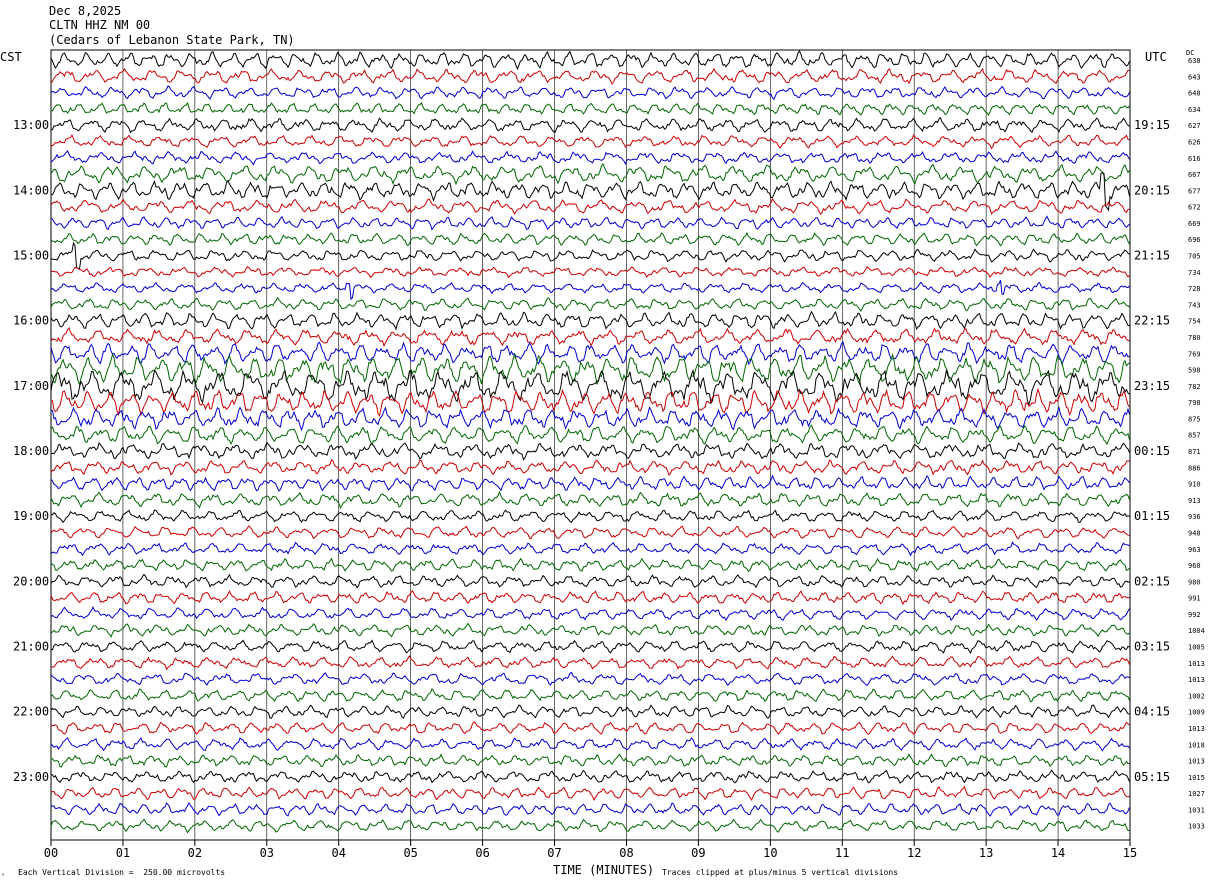 The image size is (1210, 886). I want to click on cst-hour-label: 17:00, so click(31, 386).